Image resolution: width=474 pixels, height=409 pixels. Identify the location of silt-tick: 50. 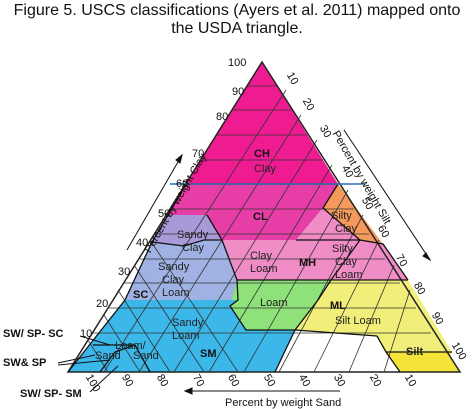
(367, 203).